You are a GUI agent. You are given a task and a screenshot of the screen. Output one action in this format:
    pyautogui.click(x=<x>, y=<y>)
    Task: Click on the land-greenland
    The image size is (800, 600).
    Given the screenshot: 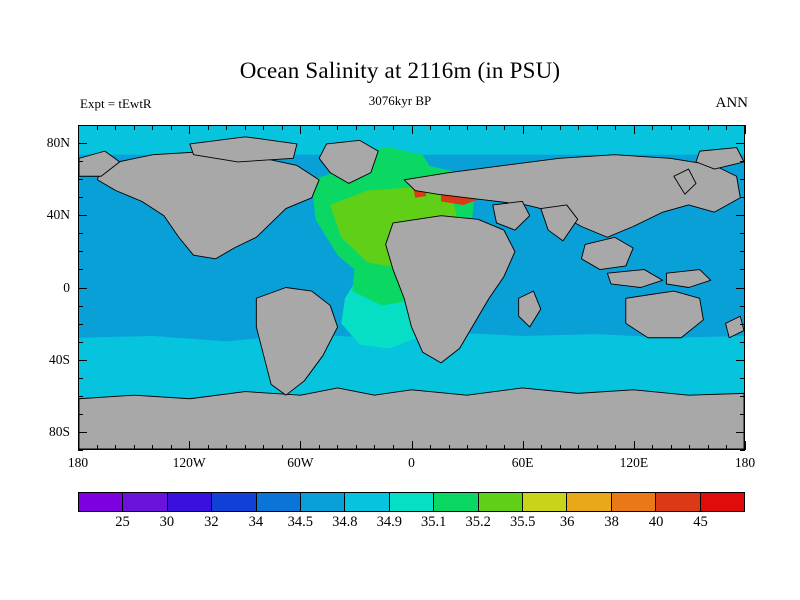 What is the action you would take?
    pyautogui.click(x=348, y=161)
    